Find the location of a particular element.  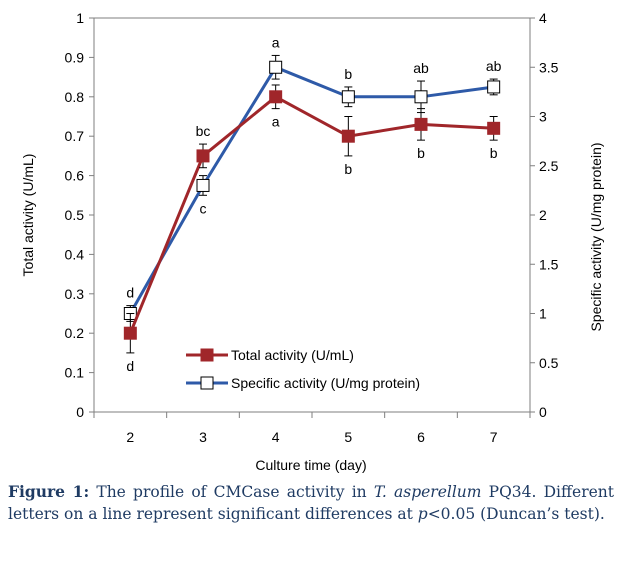

significance-letter-specific: a is located at coordinates (276, 42).